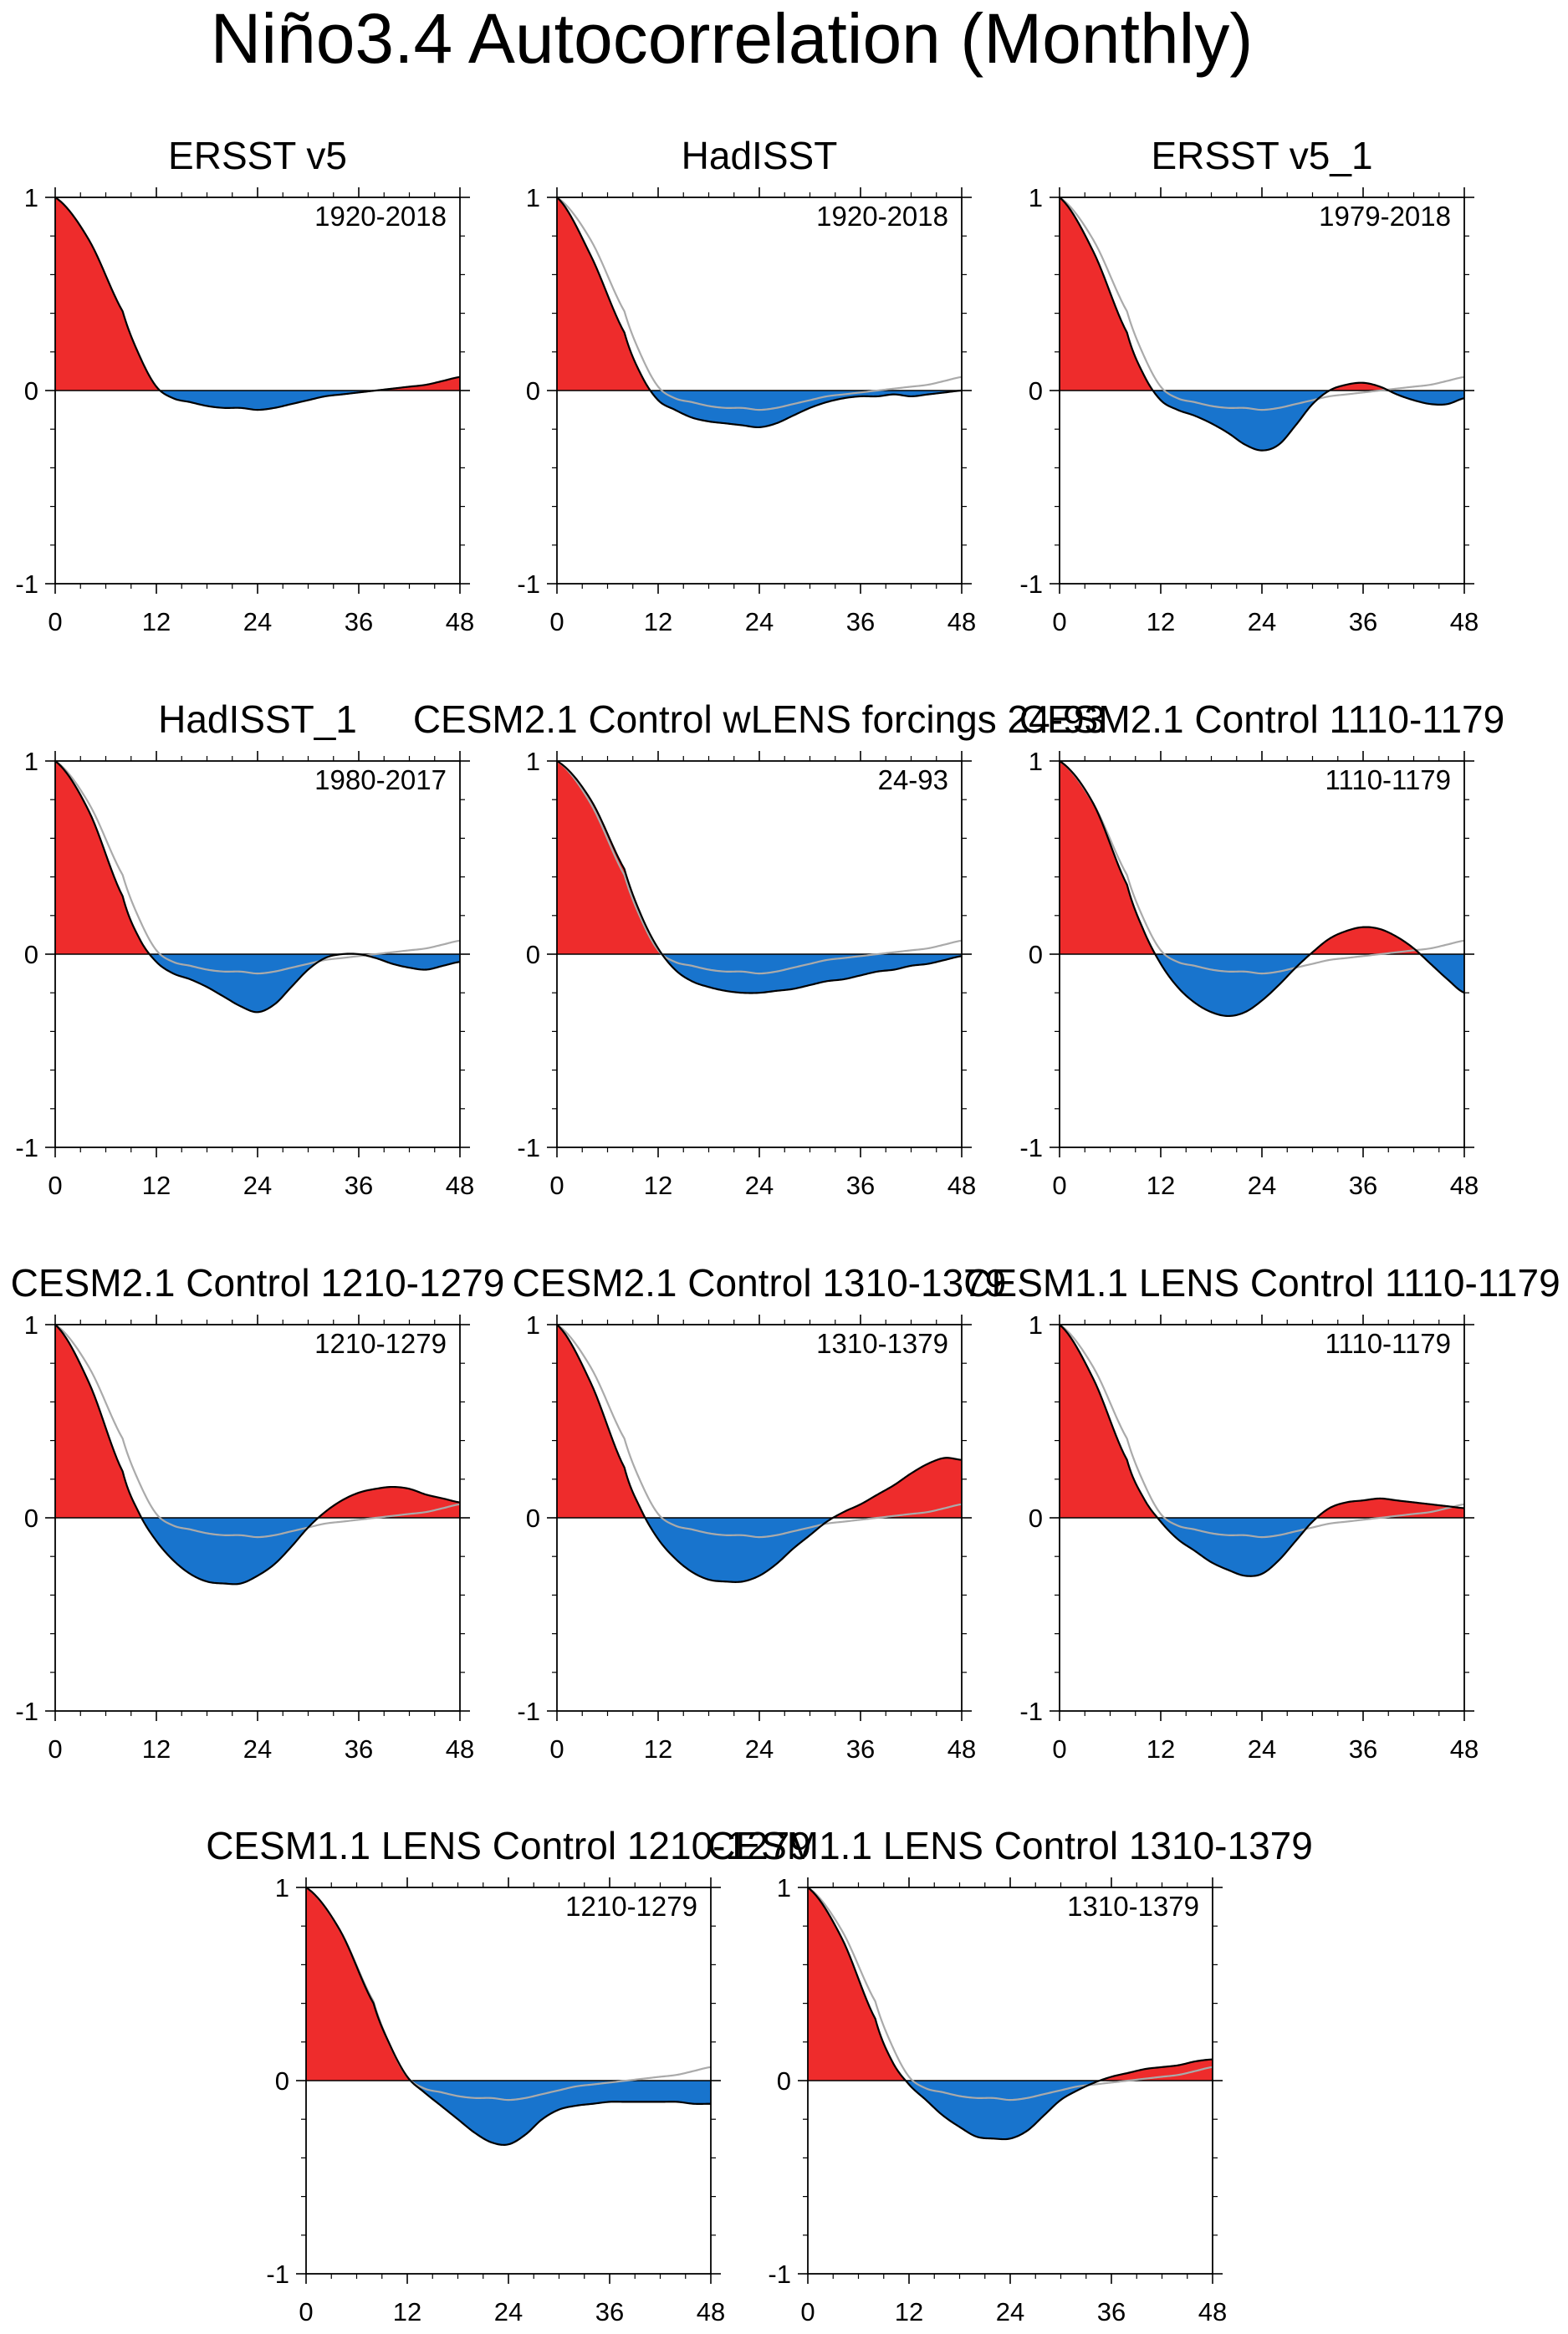  I want to click on subplot-title: CESM2.1 Control 1210-1279, so click(258, 1283).